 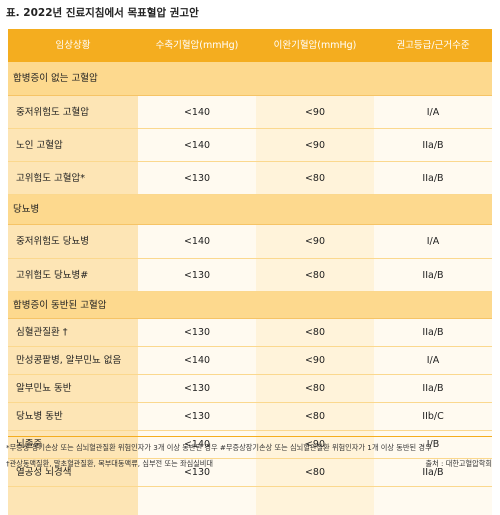 I want to click on table-row: 중저위험도 당뇨병 <140 <90 I/A, so click(x=250, y=242).